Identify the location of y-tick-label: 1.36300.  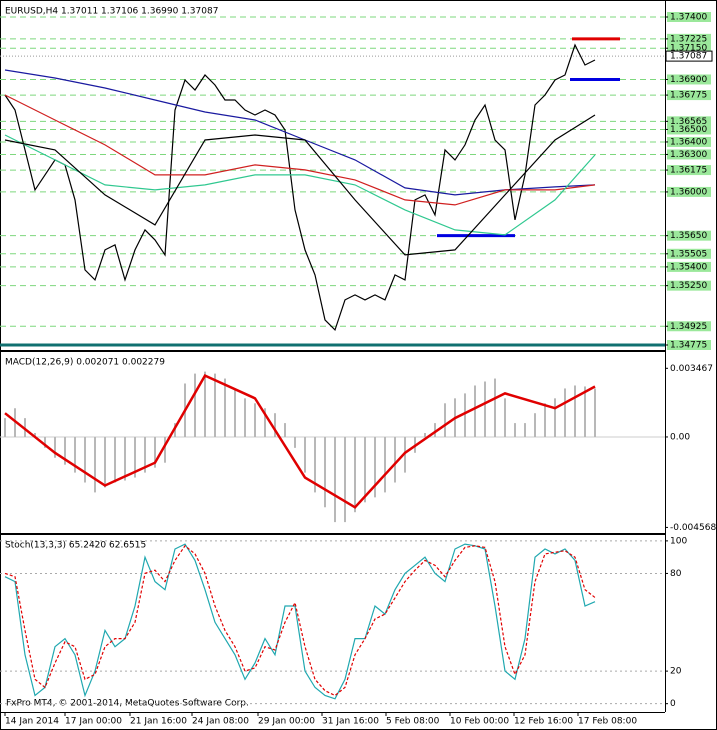
(688, 155).